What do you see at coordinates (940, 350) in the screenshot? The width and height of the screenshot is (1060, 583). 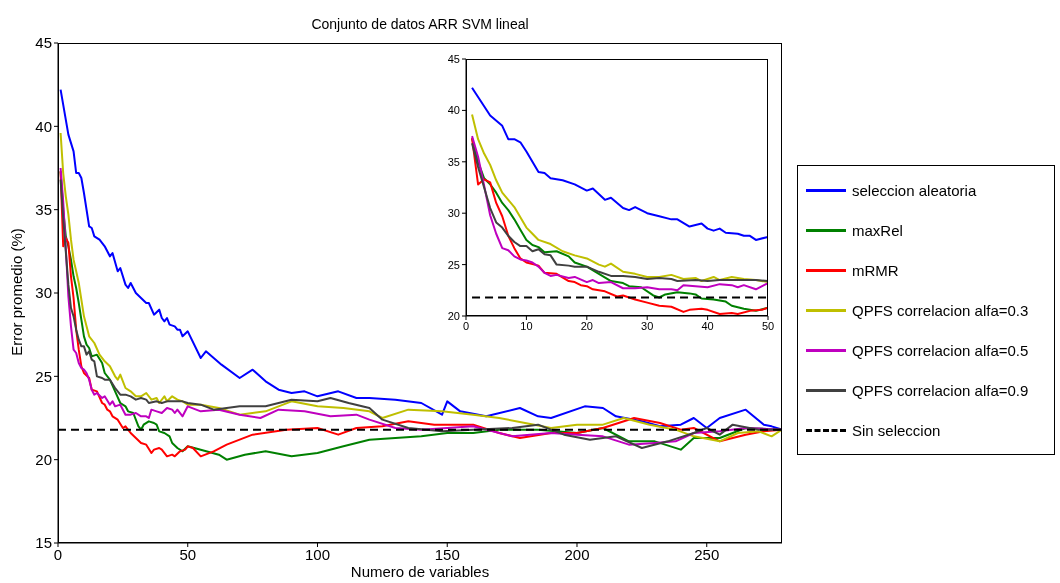 I see `legend-label: QPFS correlacion alfa=0.5` at bounding box center [940, 350].